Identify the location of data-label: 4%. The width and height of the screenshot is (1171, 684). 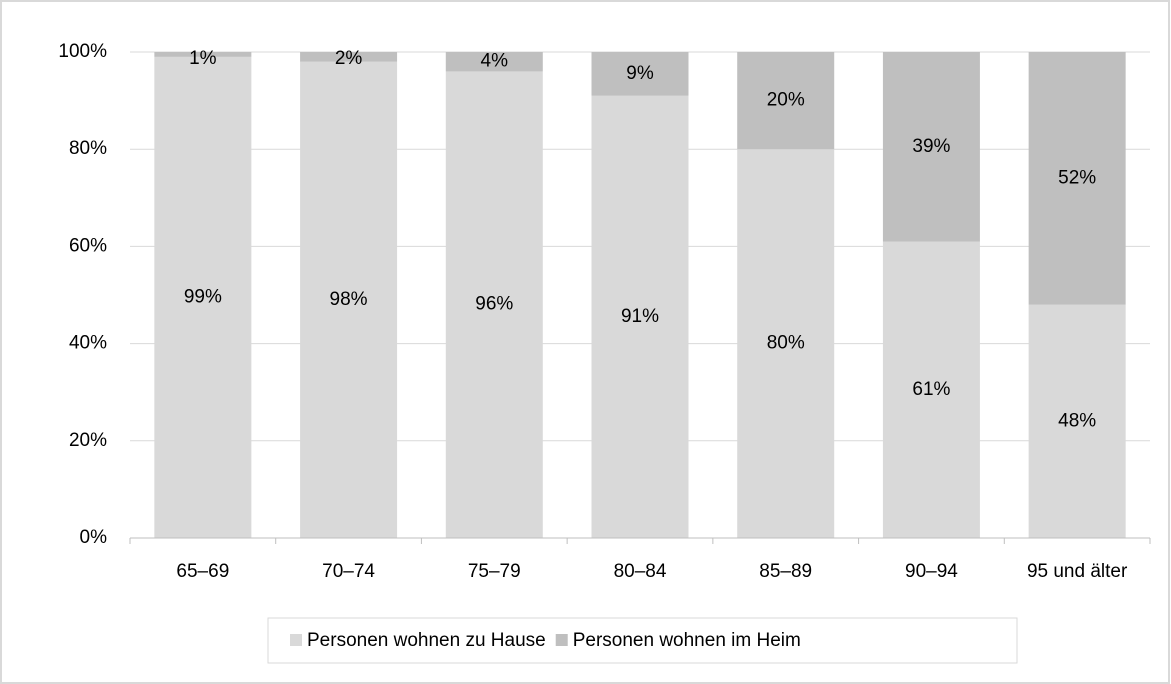
(495, 61).